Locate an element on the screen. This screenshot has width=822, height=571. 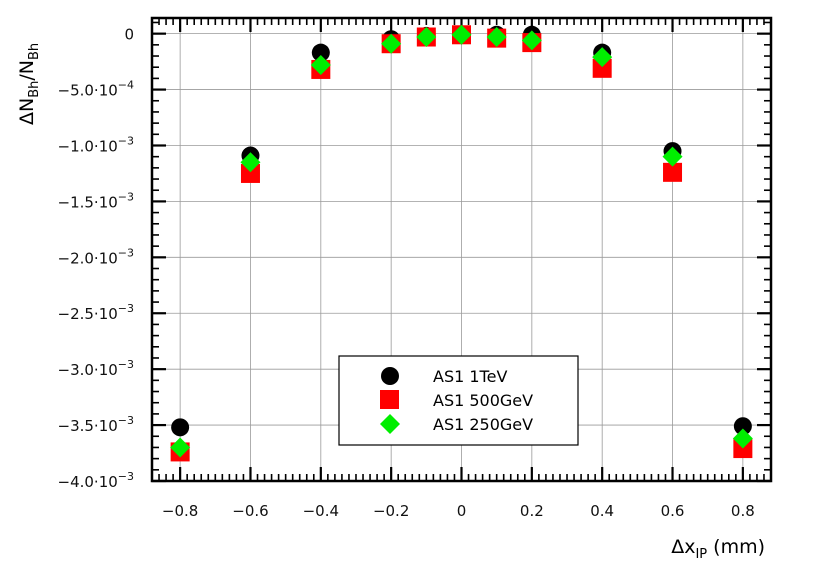
y-axis-title-main: ΔN is located at coordinates (27, 111).